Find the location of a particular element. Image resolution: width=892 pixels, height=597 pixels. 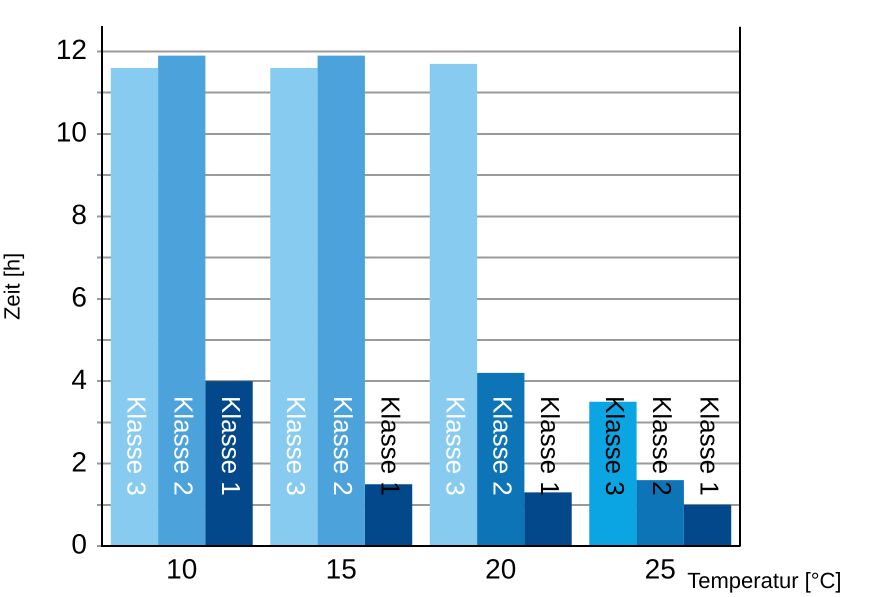

y-tick-label: 6 is located at coordinates (79, 296).